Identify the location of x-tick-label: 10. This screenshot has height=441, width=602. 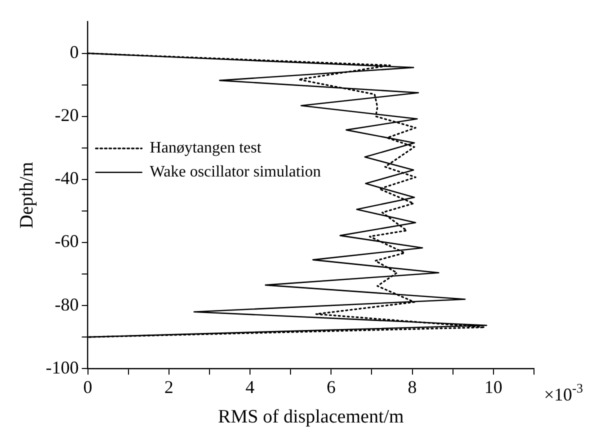
(493, 387).